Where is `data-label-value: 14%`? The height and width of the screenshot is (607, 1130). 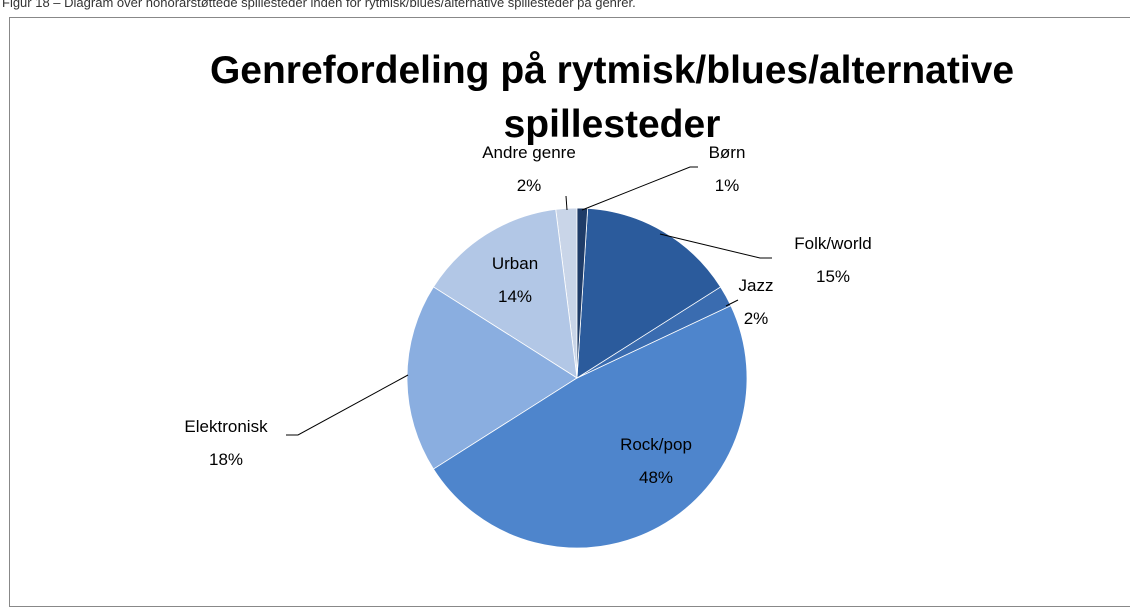 data-label-value: 14% is located at coordinates (515, 296).